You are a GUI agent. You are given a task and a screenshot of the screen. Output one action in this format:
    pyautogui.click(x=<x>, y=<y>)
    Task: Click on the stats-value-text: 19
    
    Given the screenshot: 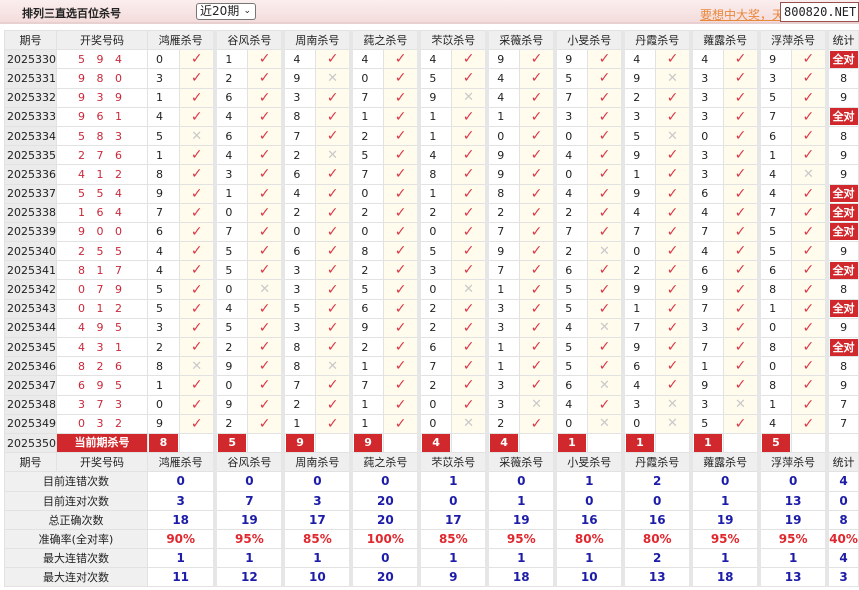 What is the action you would take?
    pyautogui.click(x=725, y=519)
    